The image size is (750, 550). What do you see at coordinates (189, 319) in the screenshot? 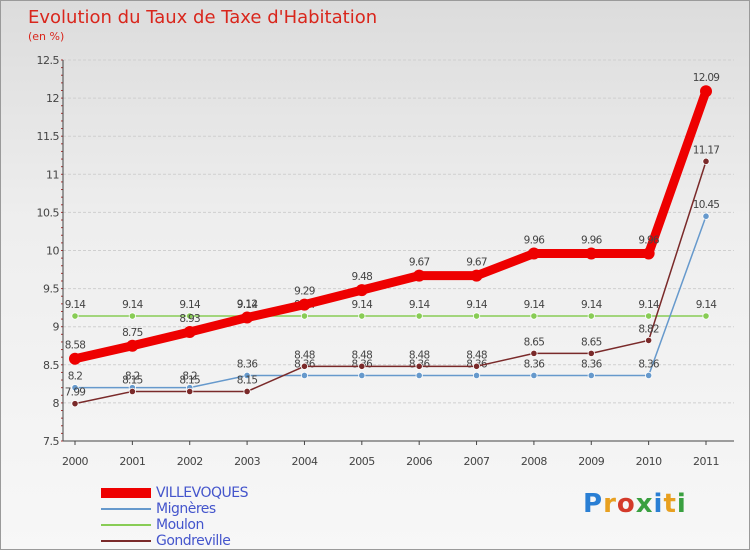
I see `data-label-villevoques: 8.93` at bounding box center [189, 319].